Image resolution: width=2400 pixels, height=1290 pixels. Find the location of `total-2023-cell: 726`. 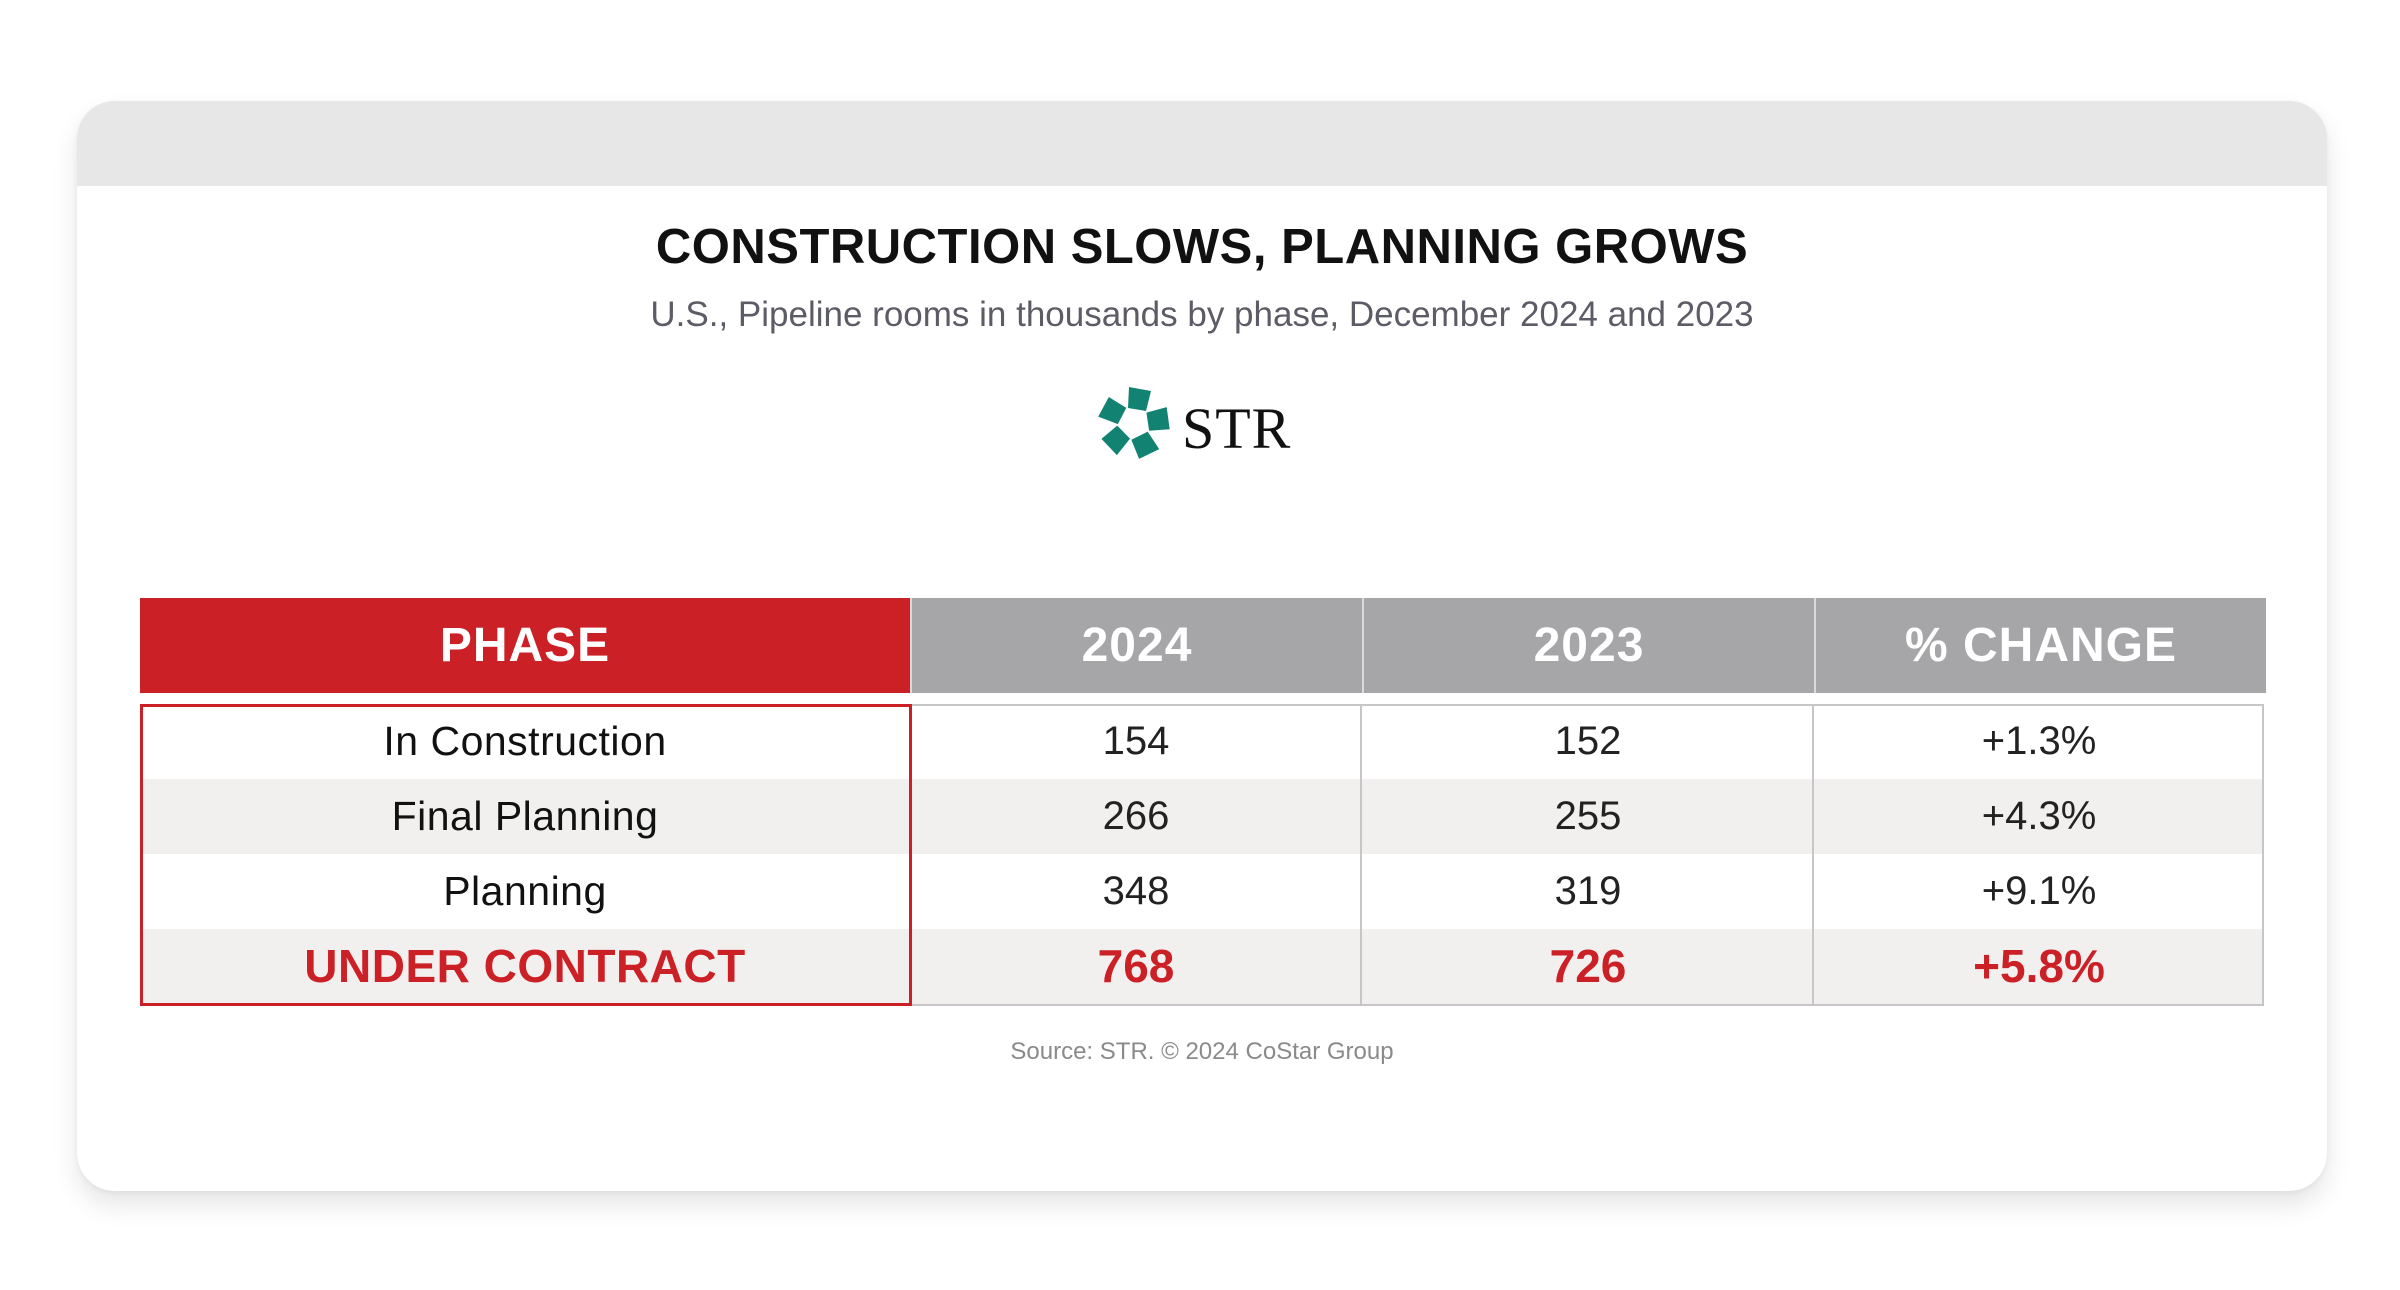

total-2023-cell: 726 is located at coordinates (1588, 966).